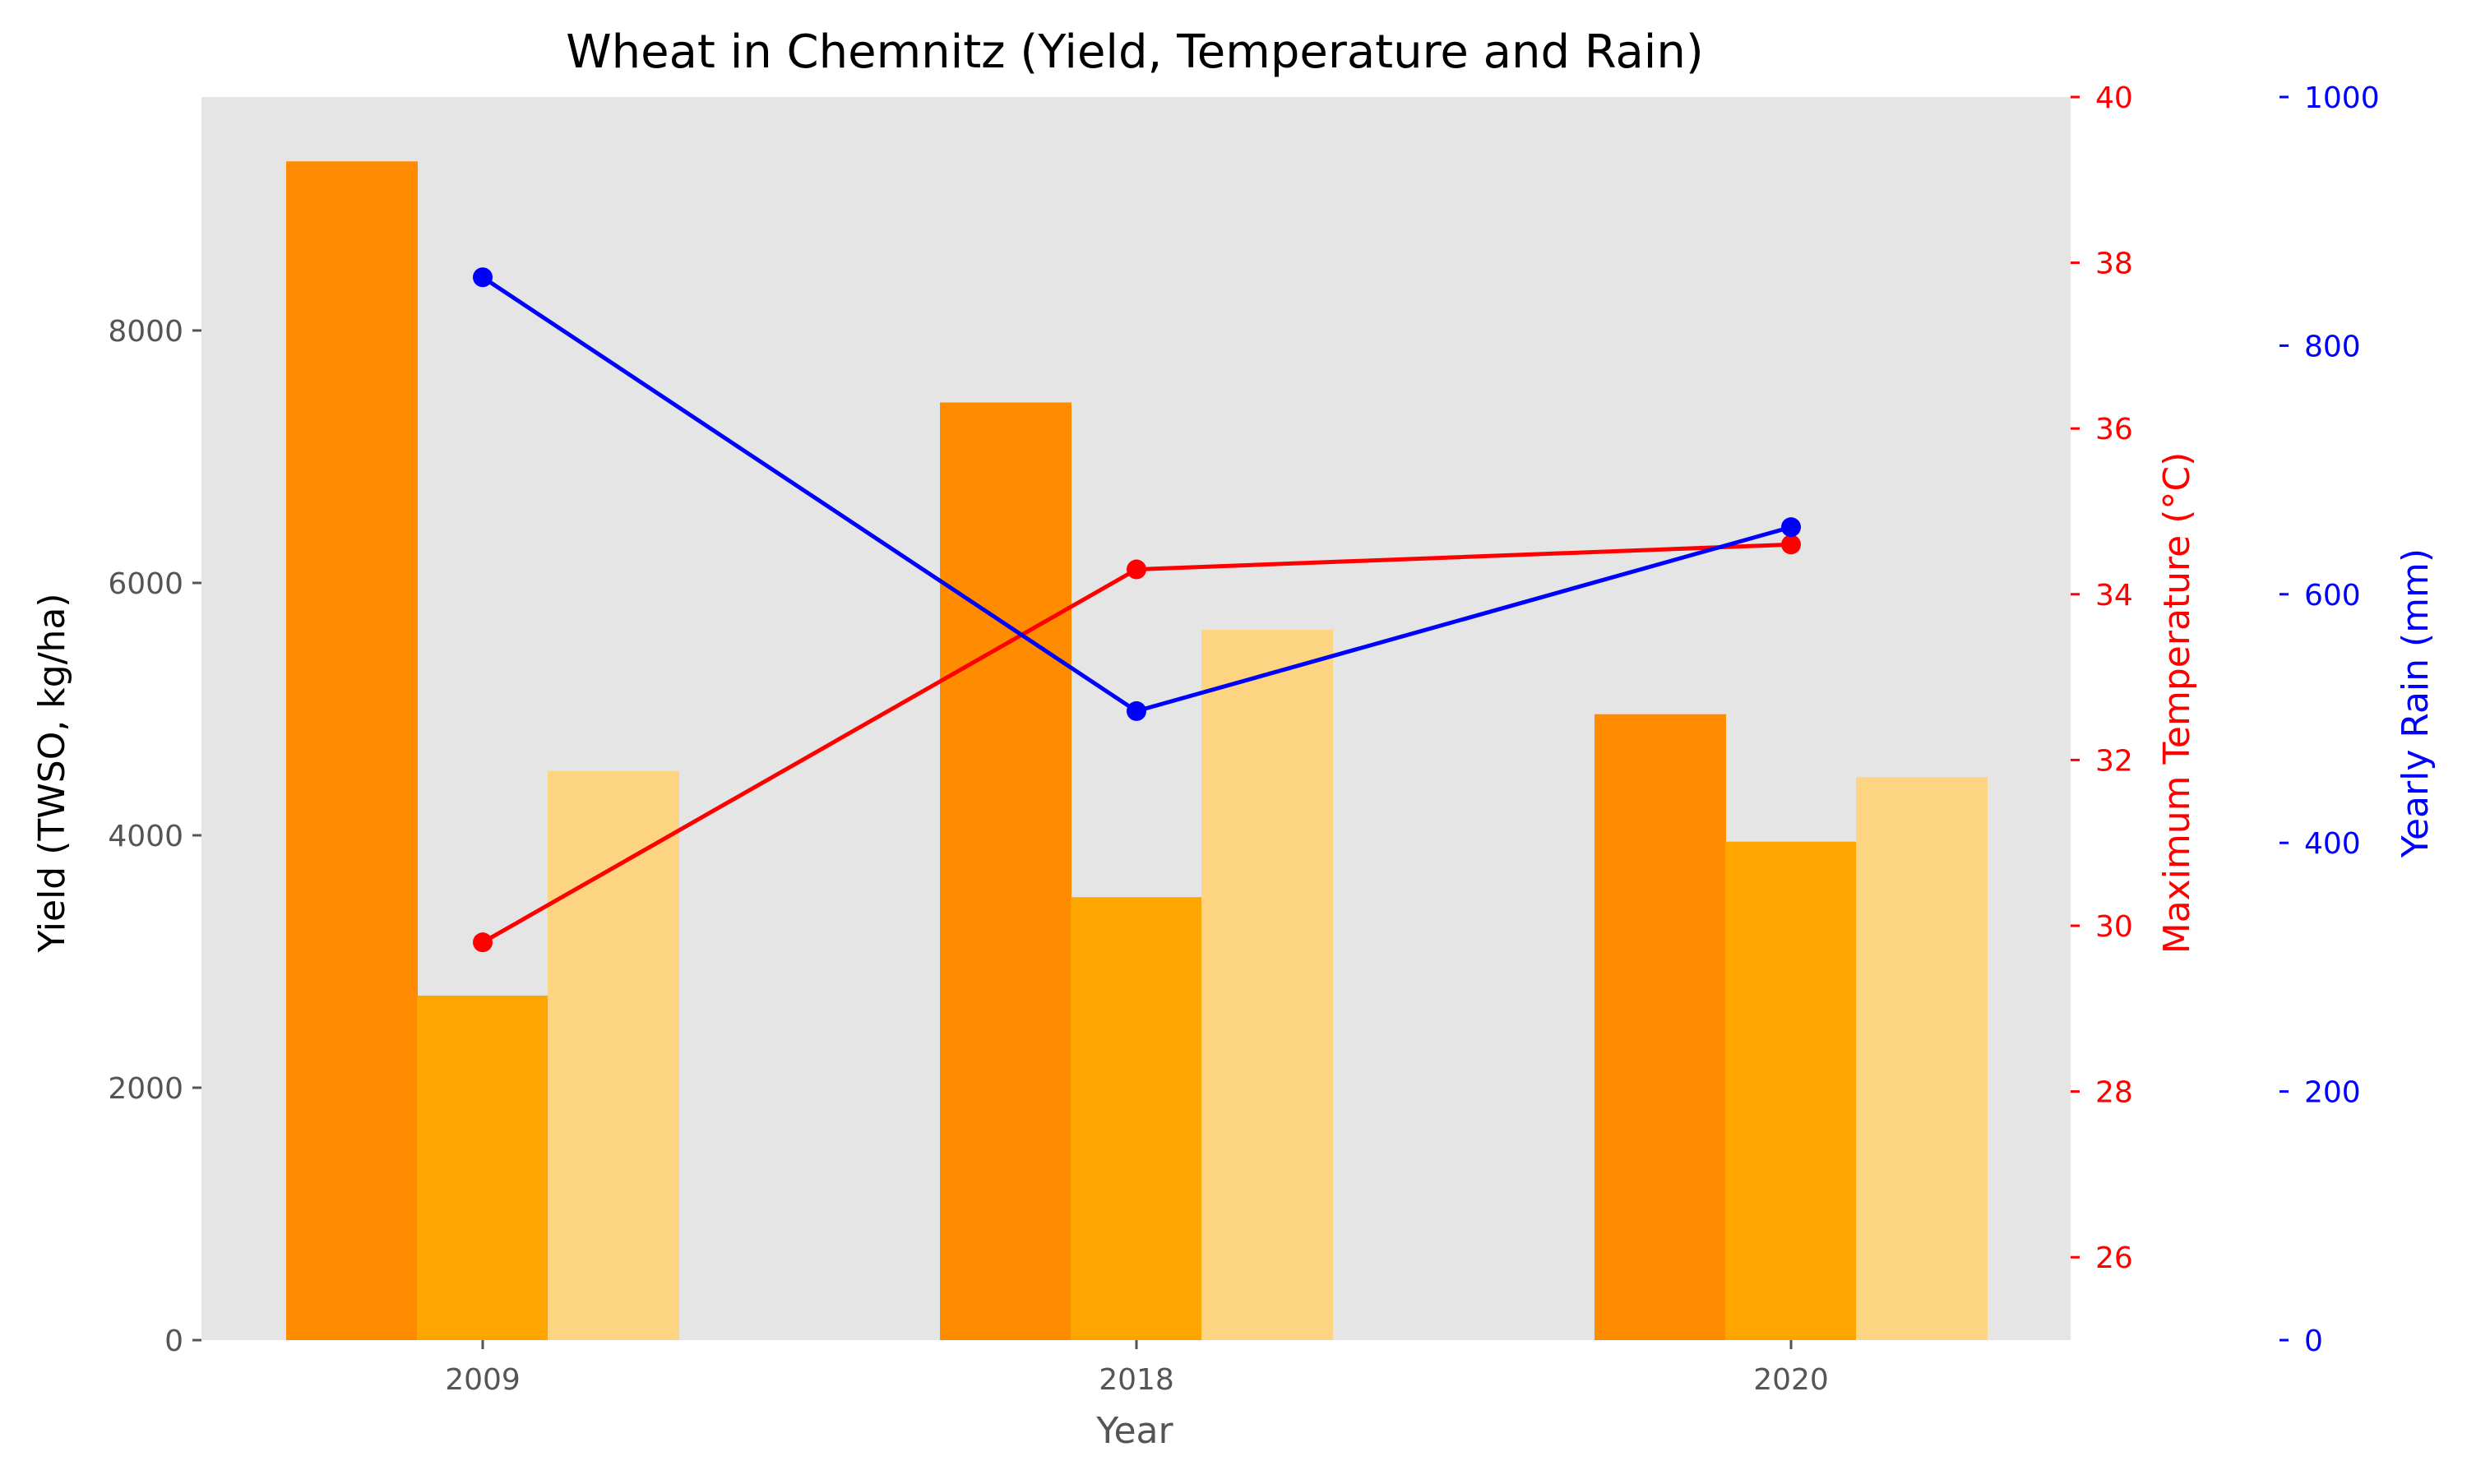 This screenshot has width=2467, height=1484. I want to click on temperature-point-2009, so click(483, 943).